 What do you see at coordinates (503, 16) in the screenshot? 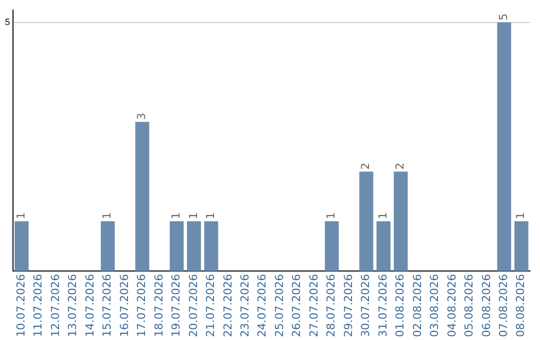
I see `data-label: 5` at bounding box center [503, 16].